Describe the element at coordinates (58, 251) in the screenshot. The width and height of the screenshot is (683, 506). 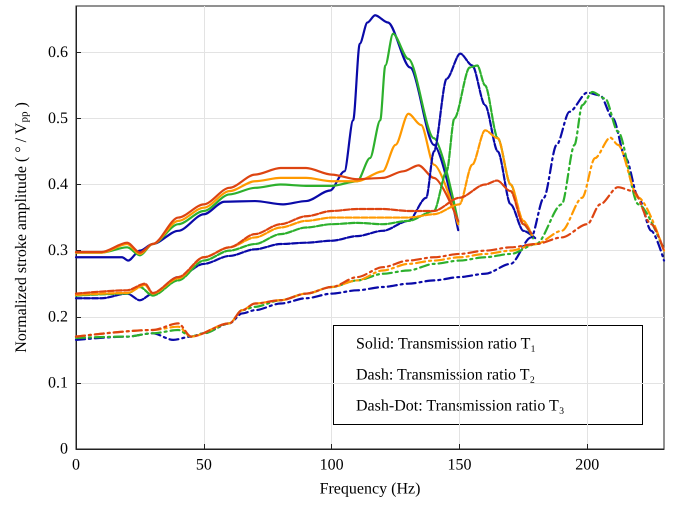
I see `y-tick-label: 0.3` at that location.